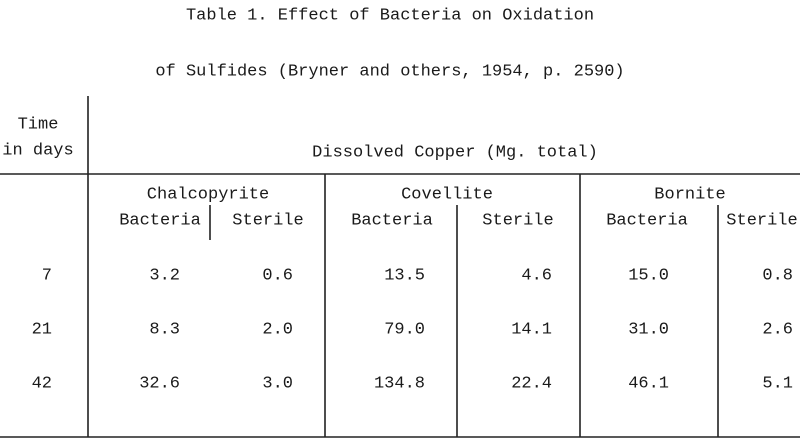 This screenshot has height=443, width=800. I want to click on title-line: Table 1. Effect of Bacteria on Oxidation, so click(390, 16).